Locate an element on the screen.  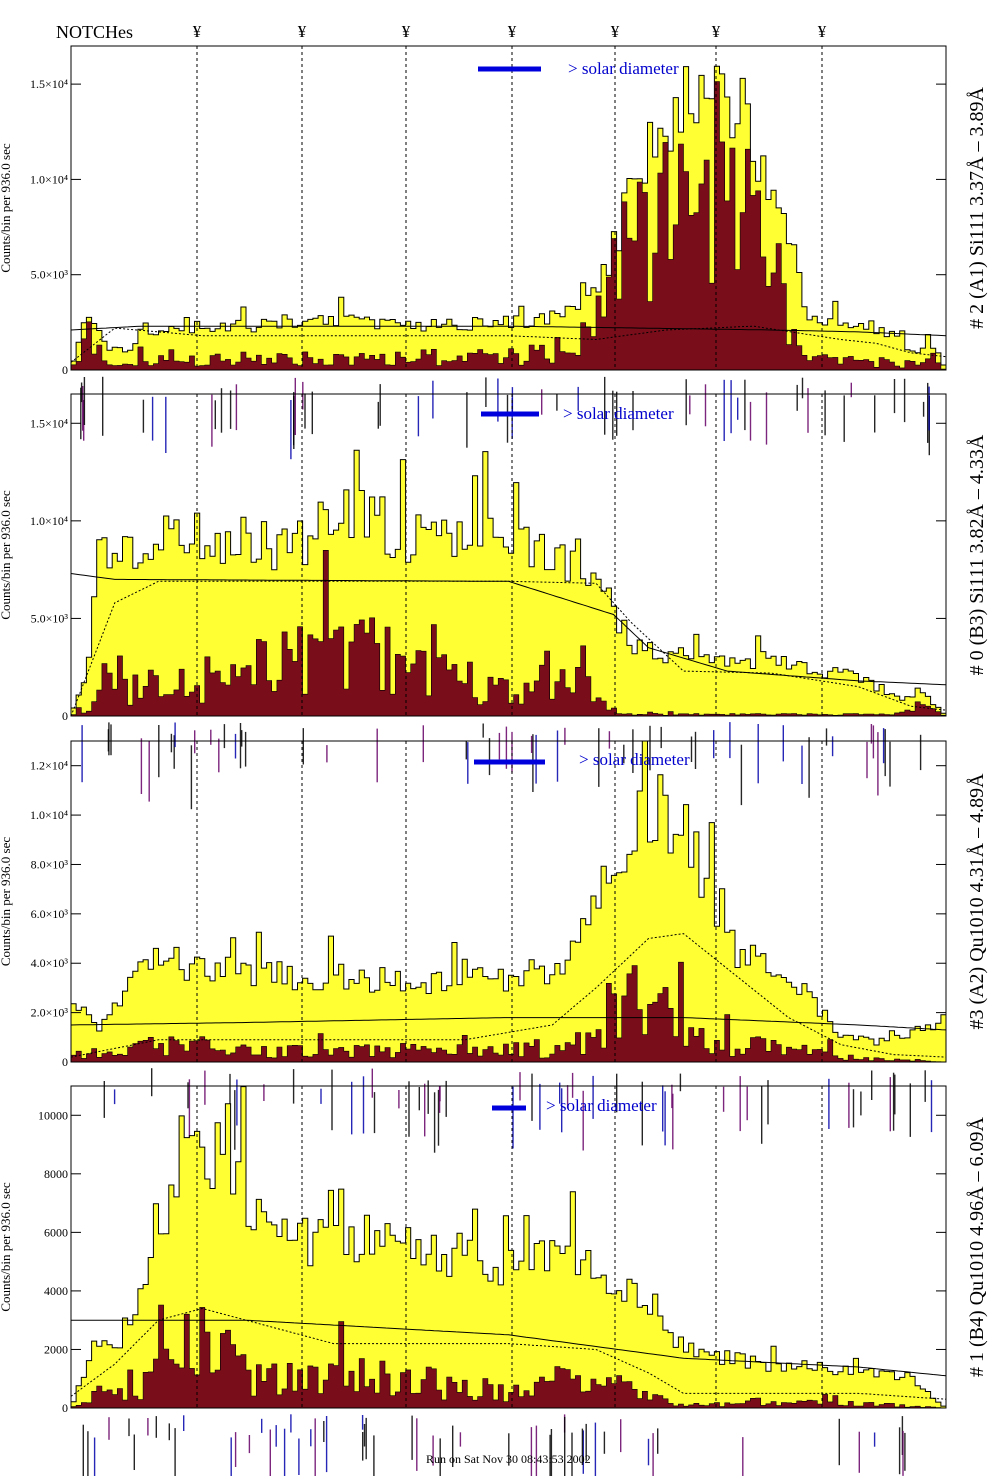
y-tick-label: 0 is located at coordinates (65, 716).